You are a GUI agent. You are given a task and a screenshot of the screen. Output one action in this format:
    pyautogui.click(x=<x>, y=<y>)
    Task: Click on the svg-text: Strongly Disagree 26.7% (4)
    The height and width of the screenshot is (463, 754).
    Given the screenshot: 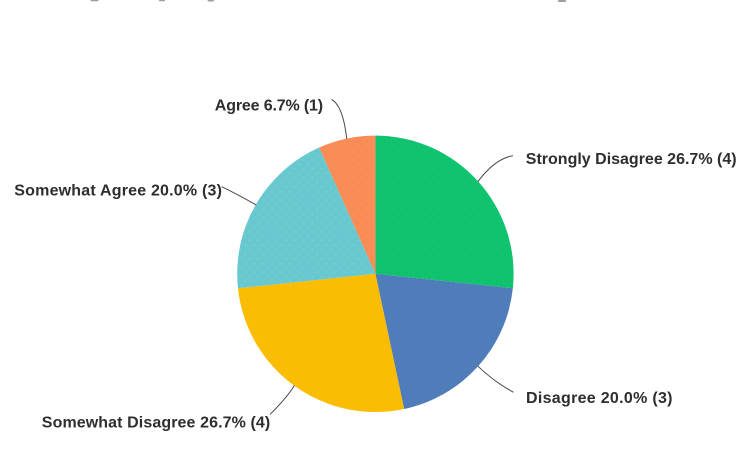 What is the action you would take?
    pyautogui.click(x=631, y=159)
    